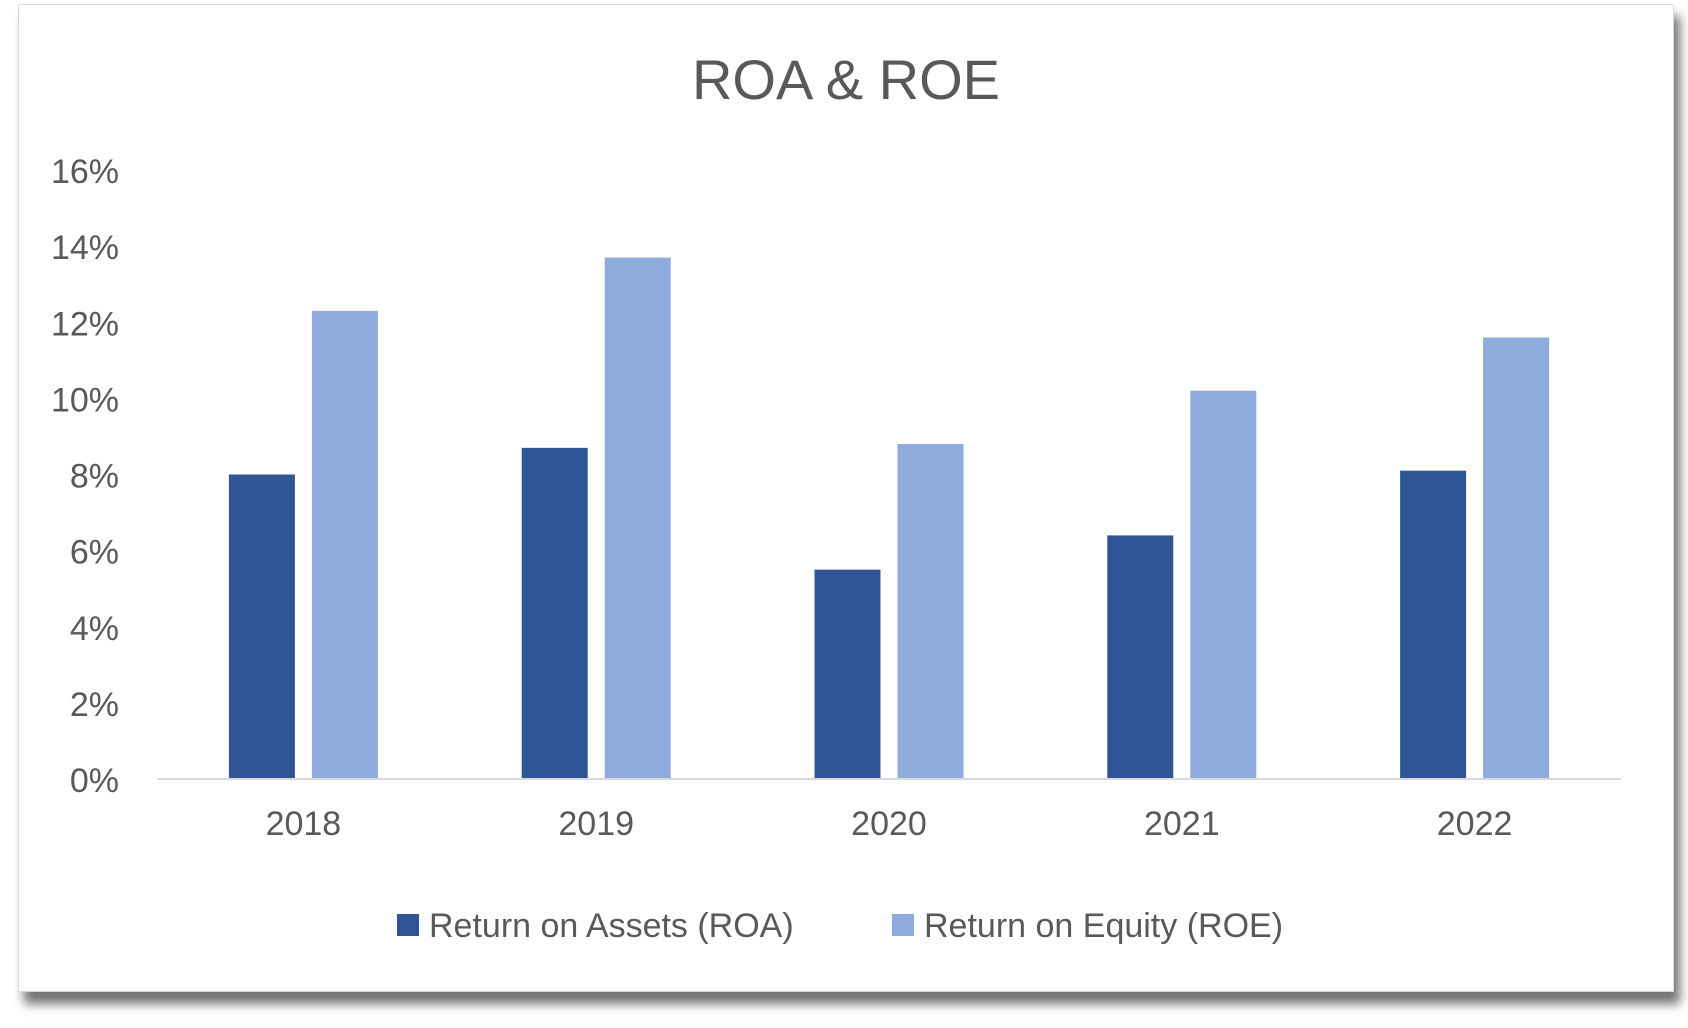  What do you see at coordinates (596, 824) in the screenshot?
I see `x-tick-label: 2019` at bounding box center [596, 824].